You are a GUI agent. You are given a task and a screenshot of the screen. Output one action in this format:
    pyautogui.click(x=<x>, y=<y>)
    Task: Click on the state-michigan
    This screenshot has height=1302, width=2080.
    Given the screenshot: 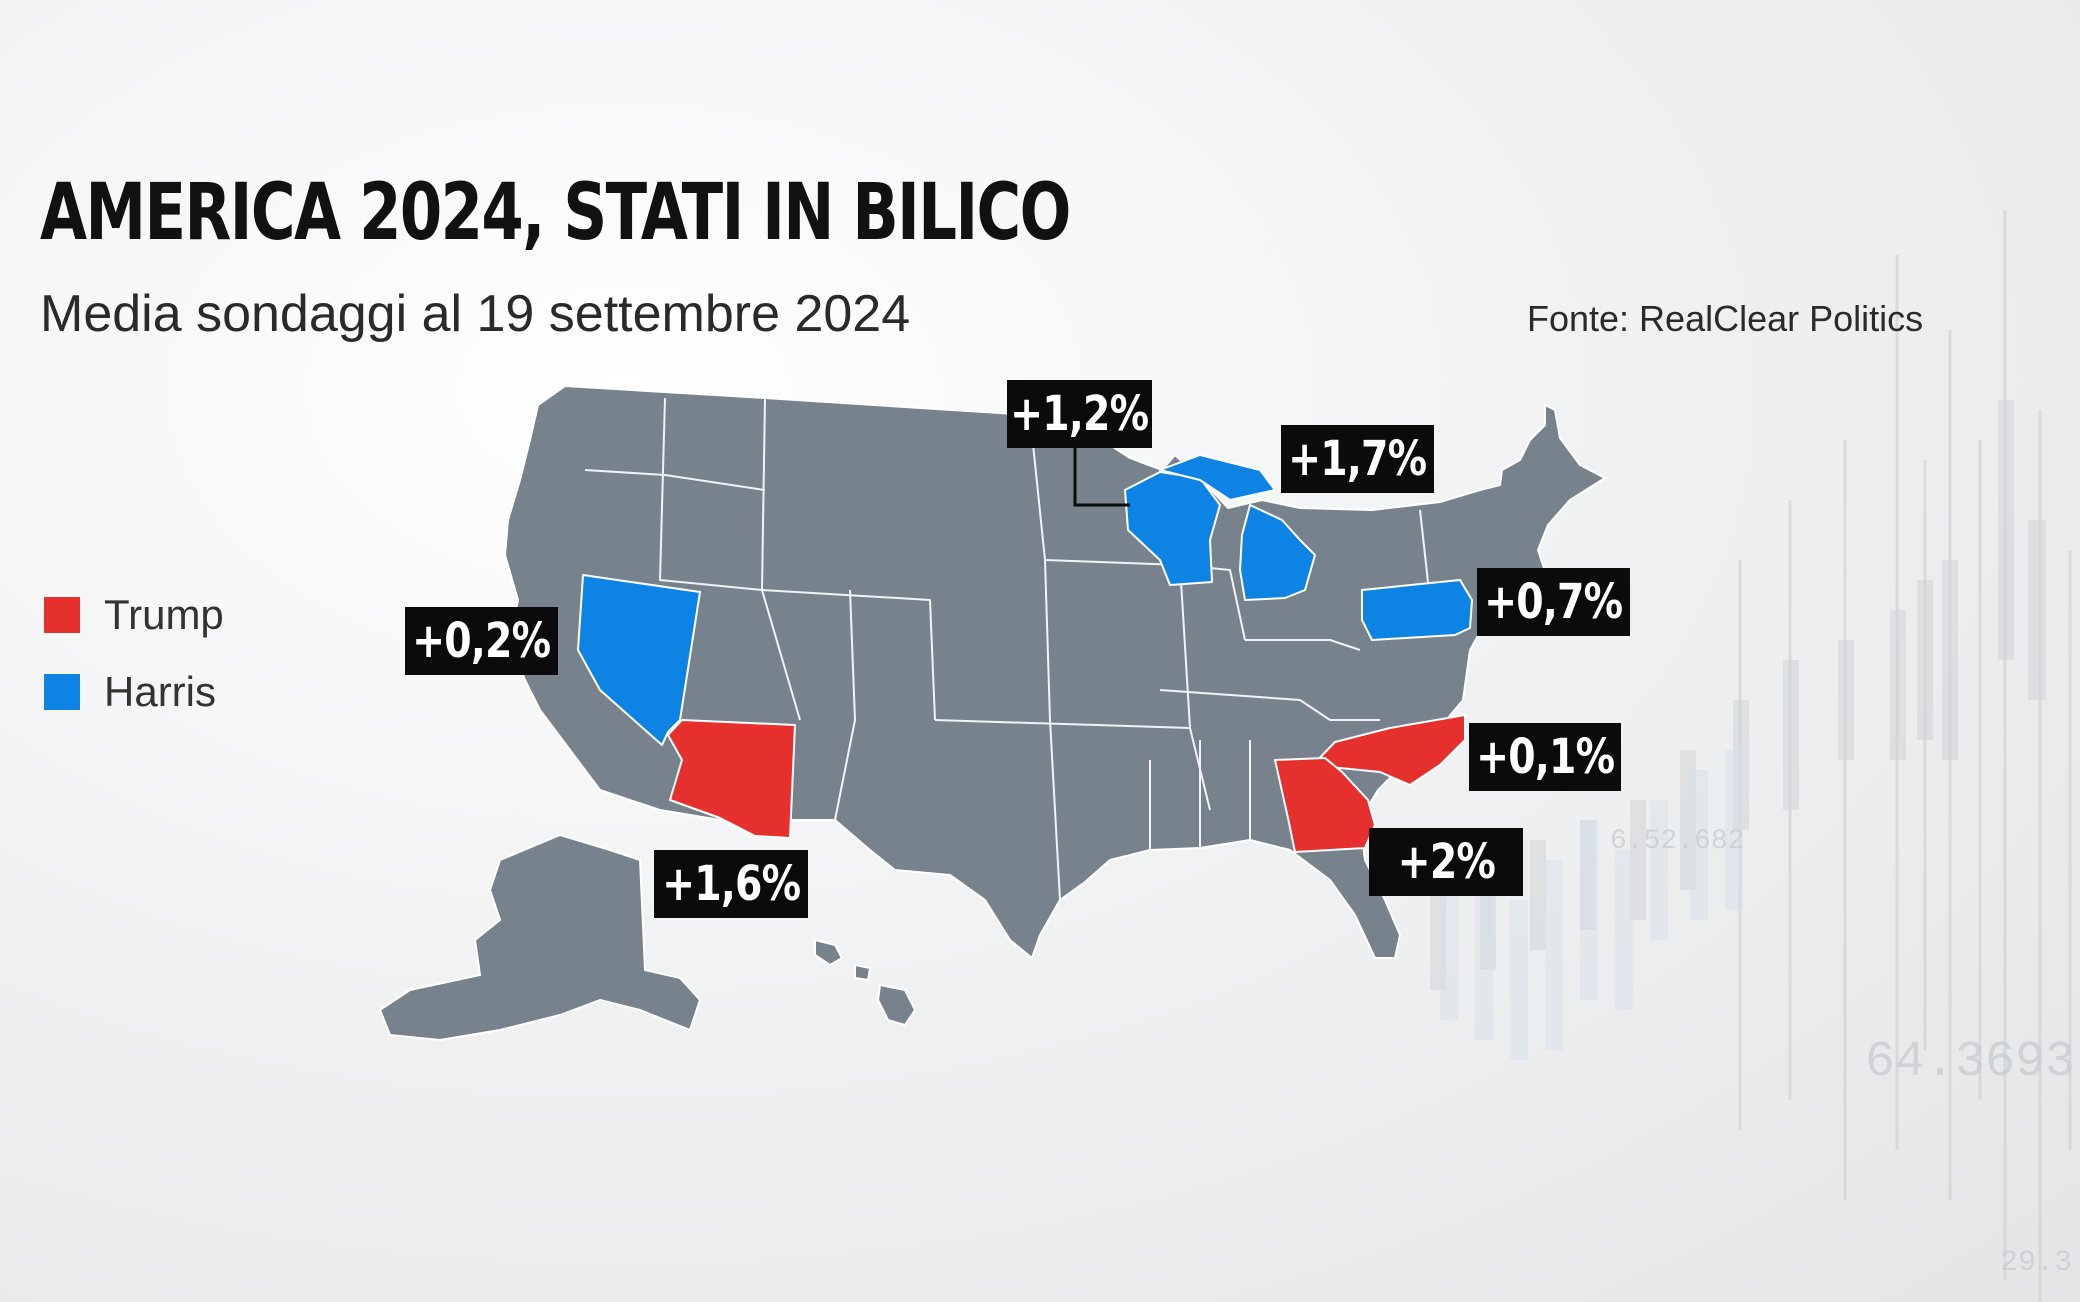 What is the action you would take?
    pyautogui.click(x=1237, y=527)
    